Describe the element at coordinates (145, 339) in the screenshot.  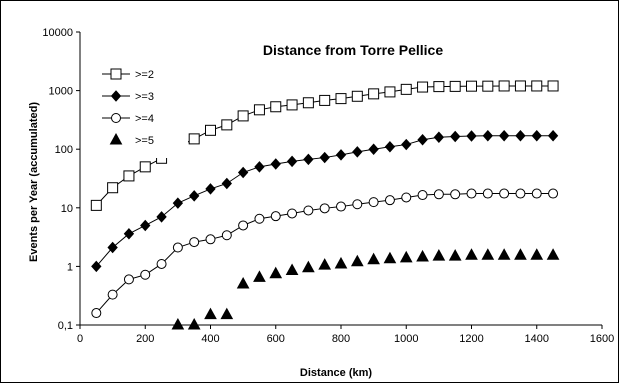
I see `x-tick-label: 200` at that location.